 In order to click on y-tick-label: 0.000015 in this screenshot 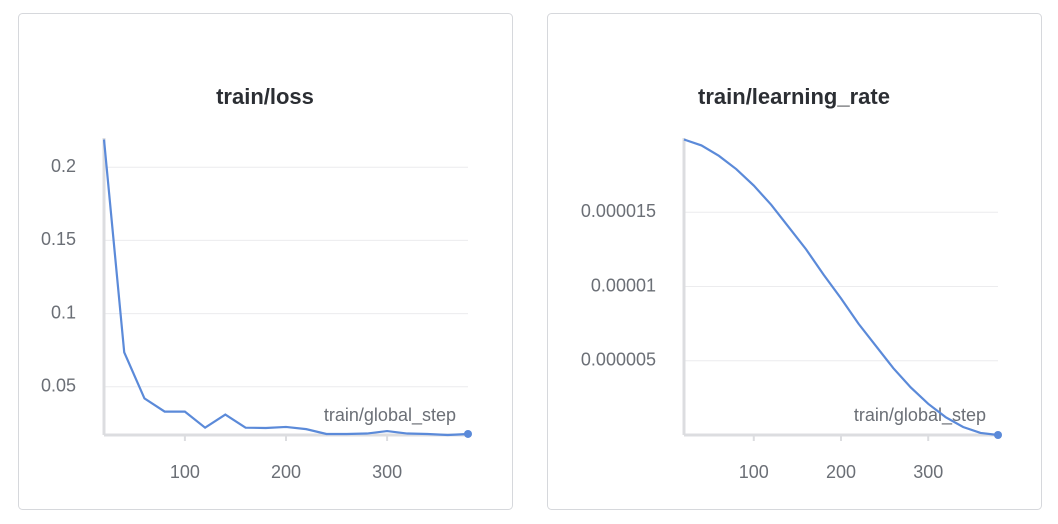, I will do `click(618, 211)`.